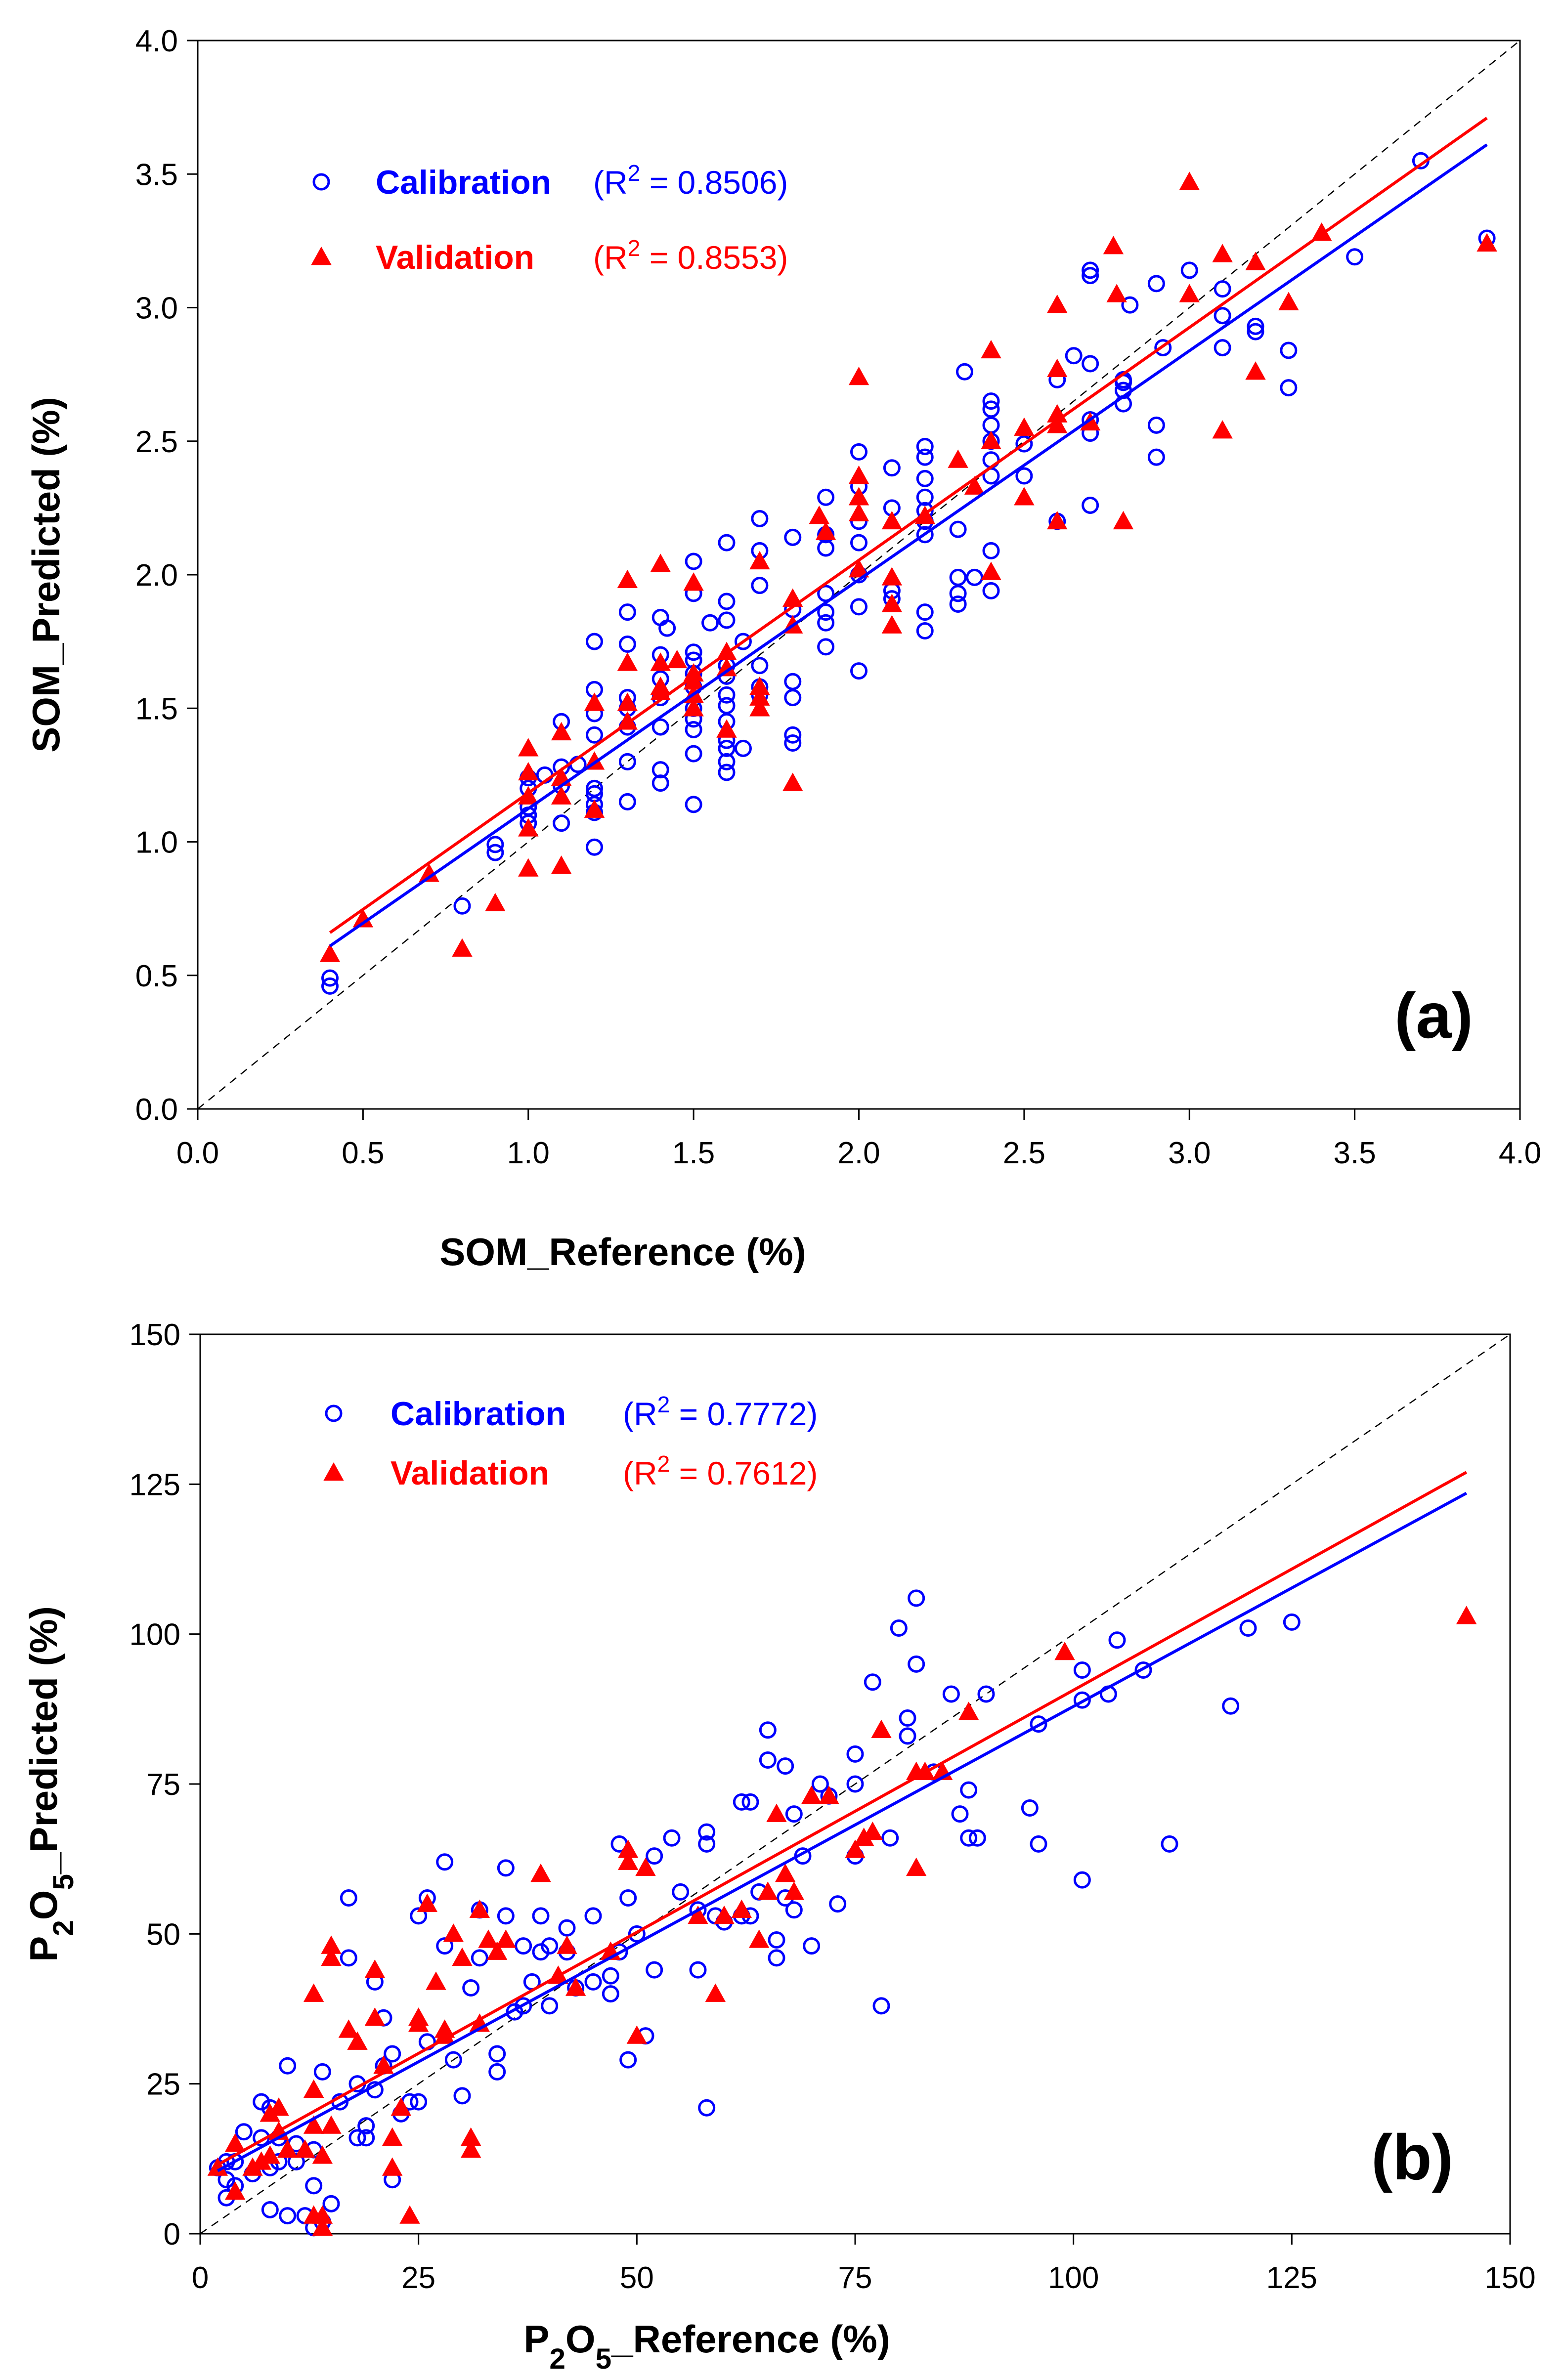 The height and width of the screenshot is (2380, 1562). Describe the element at coordinates (163, 1934) in the screenshot. I see `y-tick-label: 50` at that location.